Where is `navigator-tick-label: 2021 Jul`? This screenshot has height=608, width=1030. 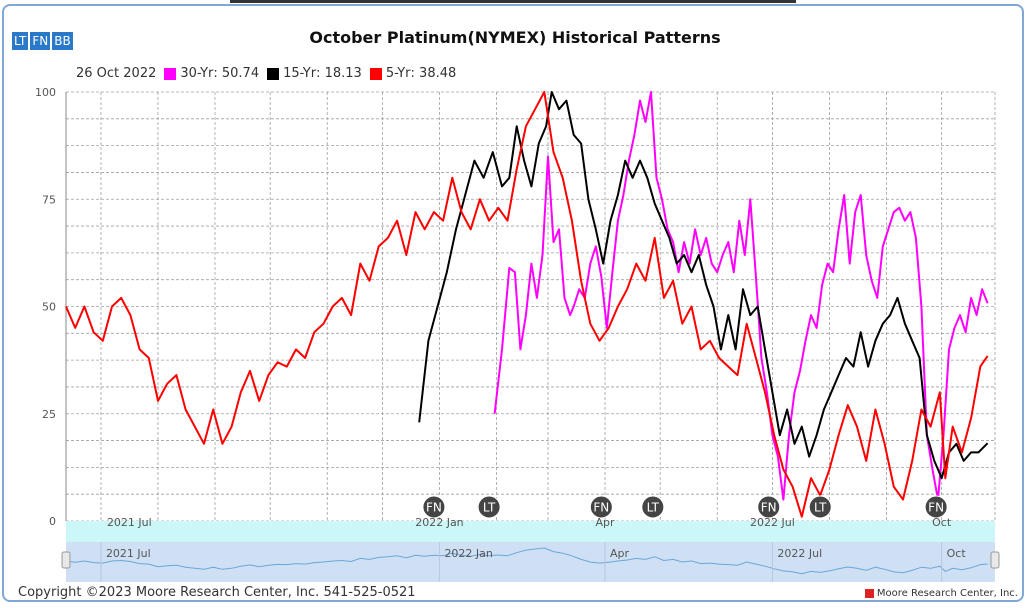 navigator-tick-label: 2021 Jul is located at coordinates (128, 553).